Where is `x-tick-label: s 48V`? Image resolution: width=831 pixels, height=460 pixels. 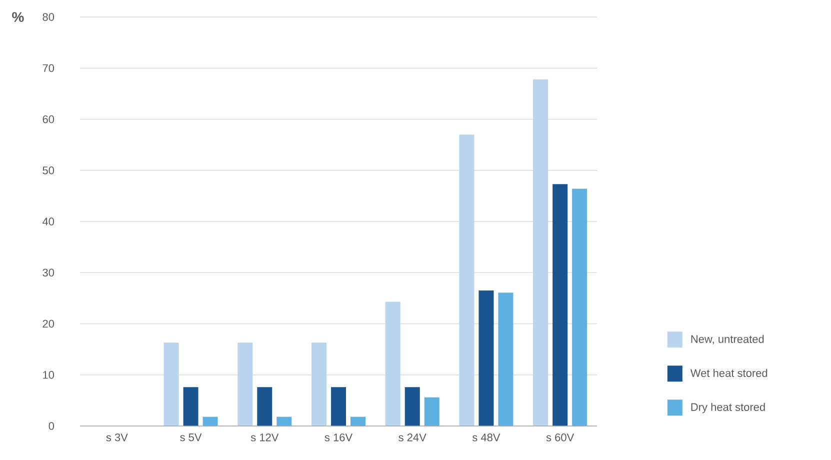
x-tick-label: s 48V is located at coordinates (486, 438).